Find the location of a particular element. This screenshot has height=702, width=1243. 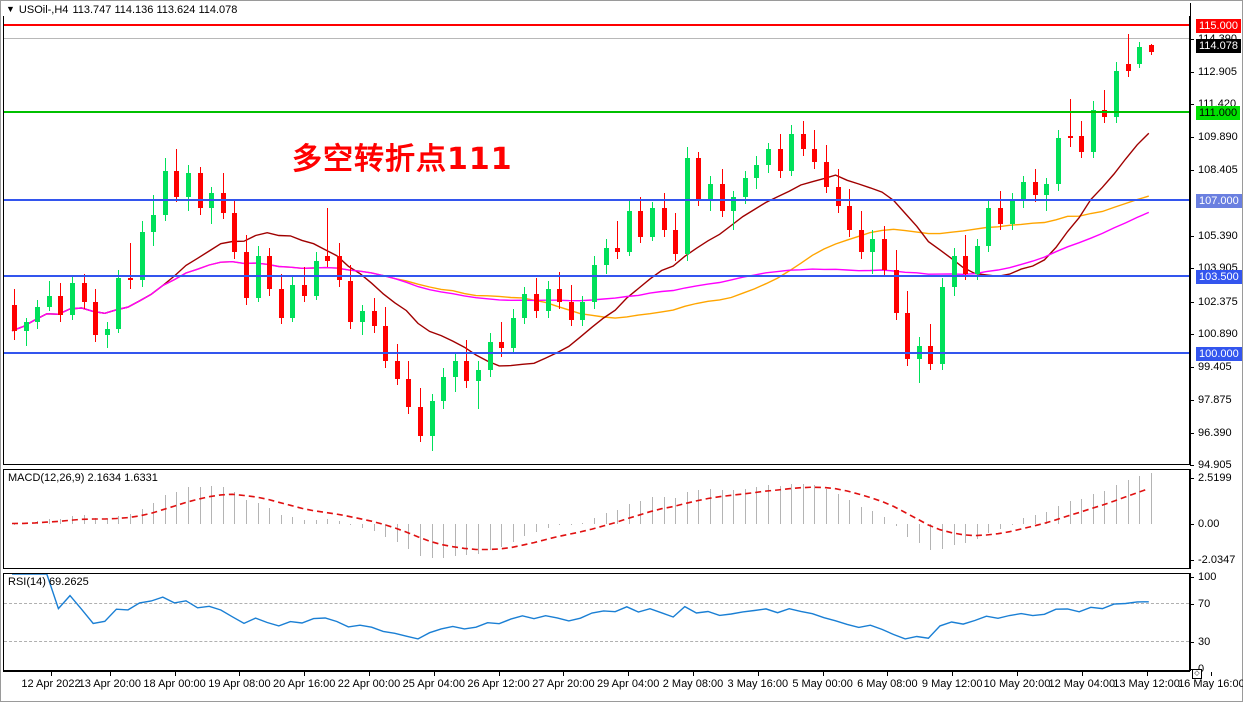

macd-tick-label: -2.0347 is located at coordinates (1217, 560).